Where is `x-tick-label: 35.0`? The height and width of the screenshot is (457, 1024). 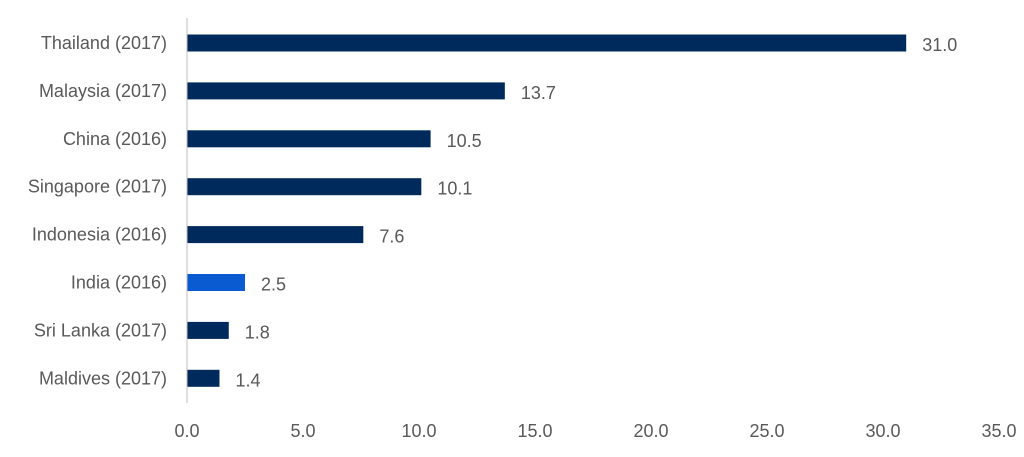 x-tick-label: 35.0 is located at coordinates (998, 431).